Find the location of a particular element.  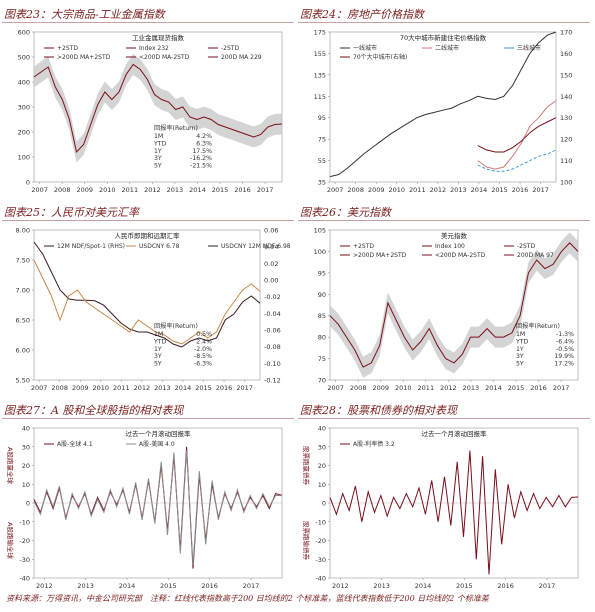

y-right-tick-label: -0.10 is located at coordinates (272, 364).